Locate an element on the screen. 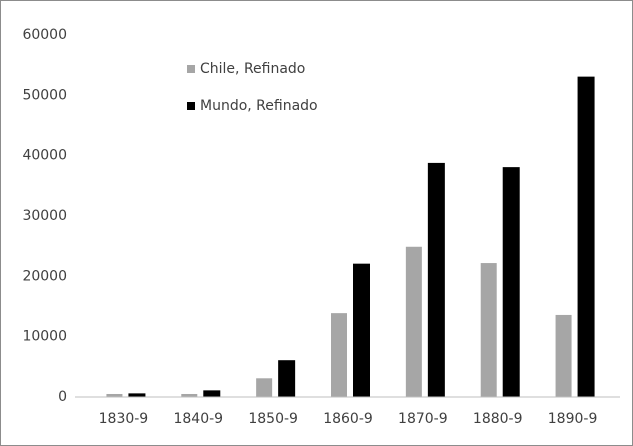 The height and width of the screenshot is (446, 633). y-tick-label: 40000 is located at coordinates (44, 156).